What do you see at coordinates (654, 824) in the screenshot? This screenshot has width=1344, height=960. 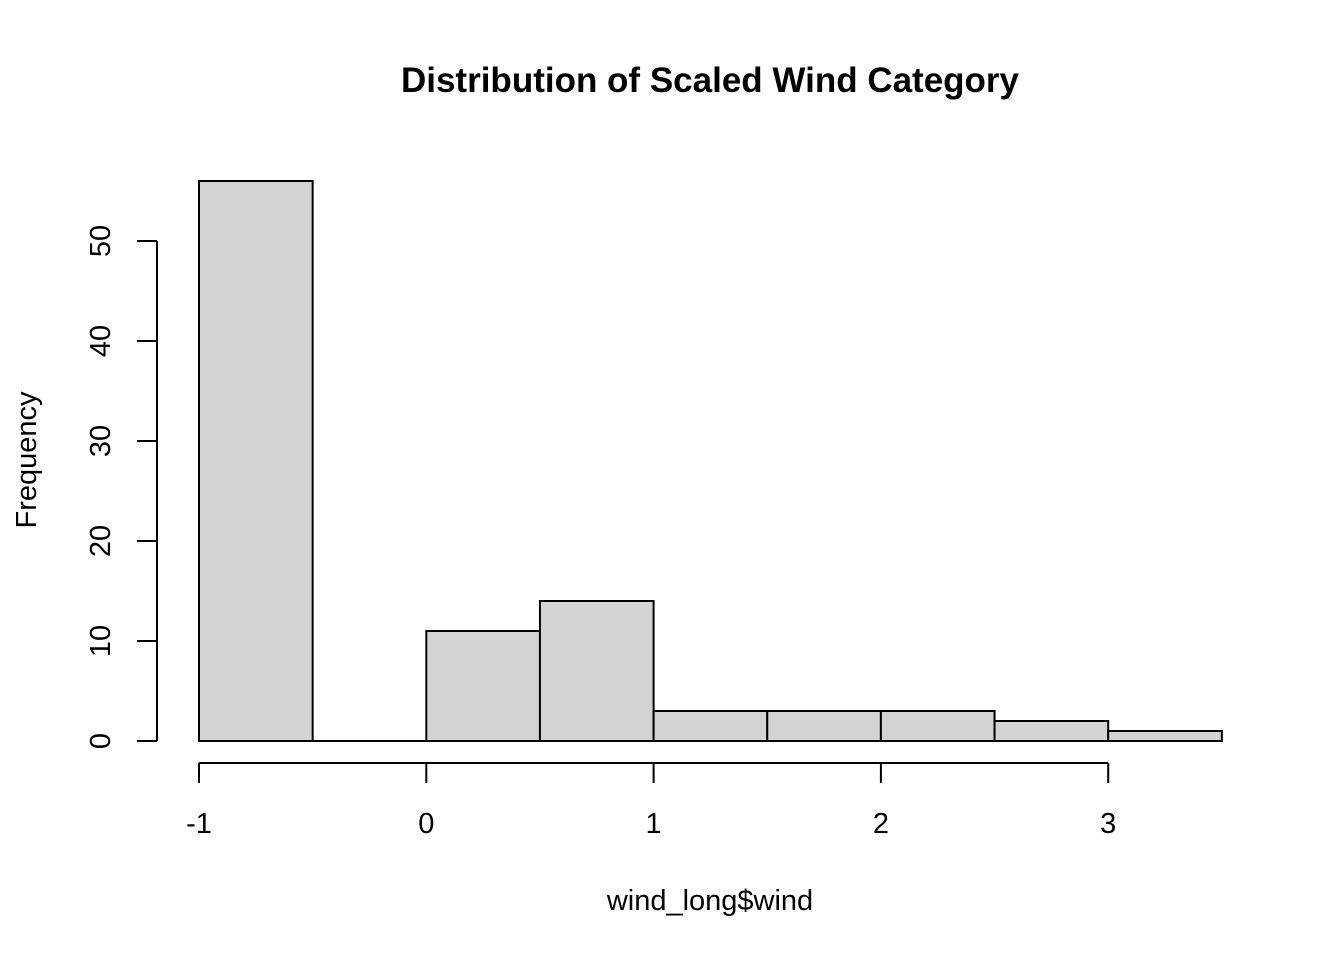 I see `x-tick-label: 1` at bounding box center [654, 824].